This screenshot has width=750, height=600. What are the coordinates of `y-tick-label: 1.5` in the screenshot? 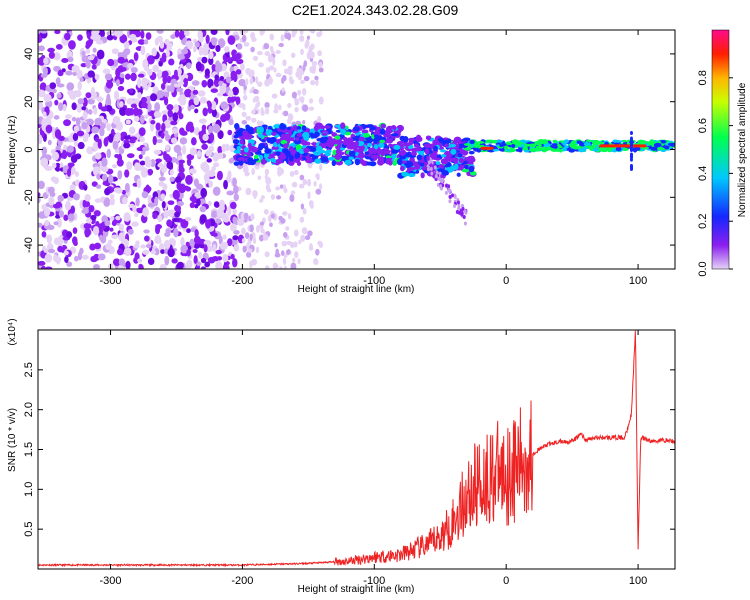 It's located at (29, 449).